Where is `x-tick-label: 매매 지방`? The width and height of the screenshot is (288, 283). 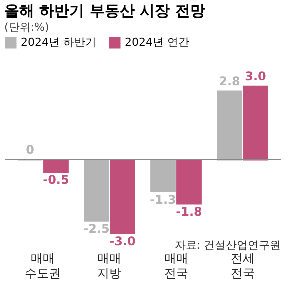 x-tick-label: 매매 지방 is located at coordinates (110, 266).